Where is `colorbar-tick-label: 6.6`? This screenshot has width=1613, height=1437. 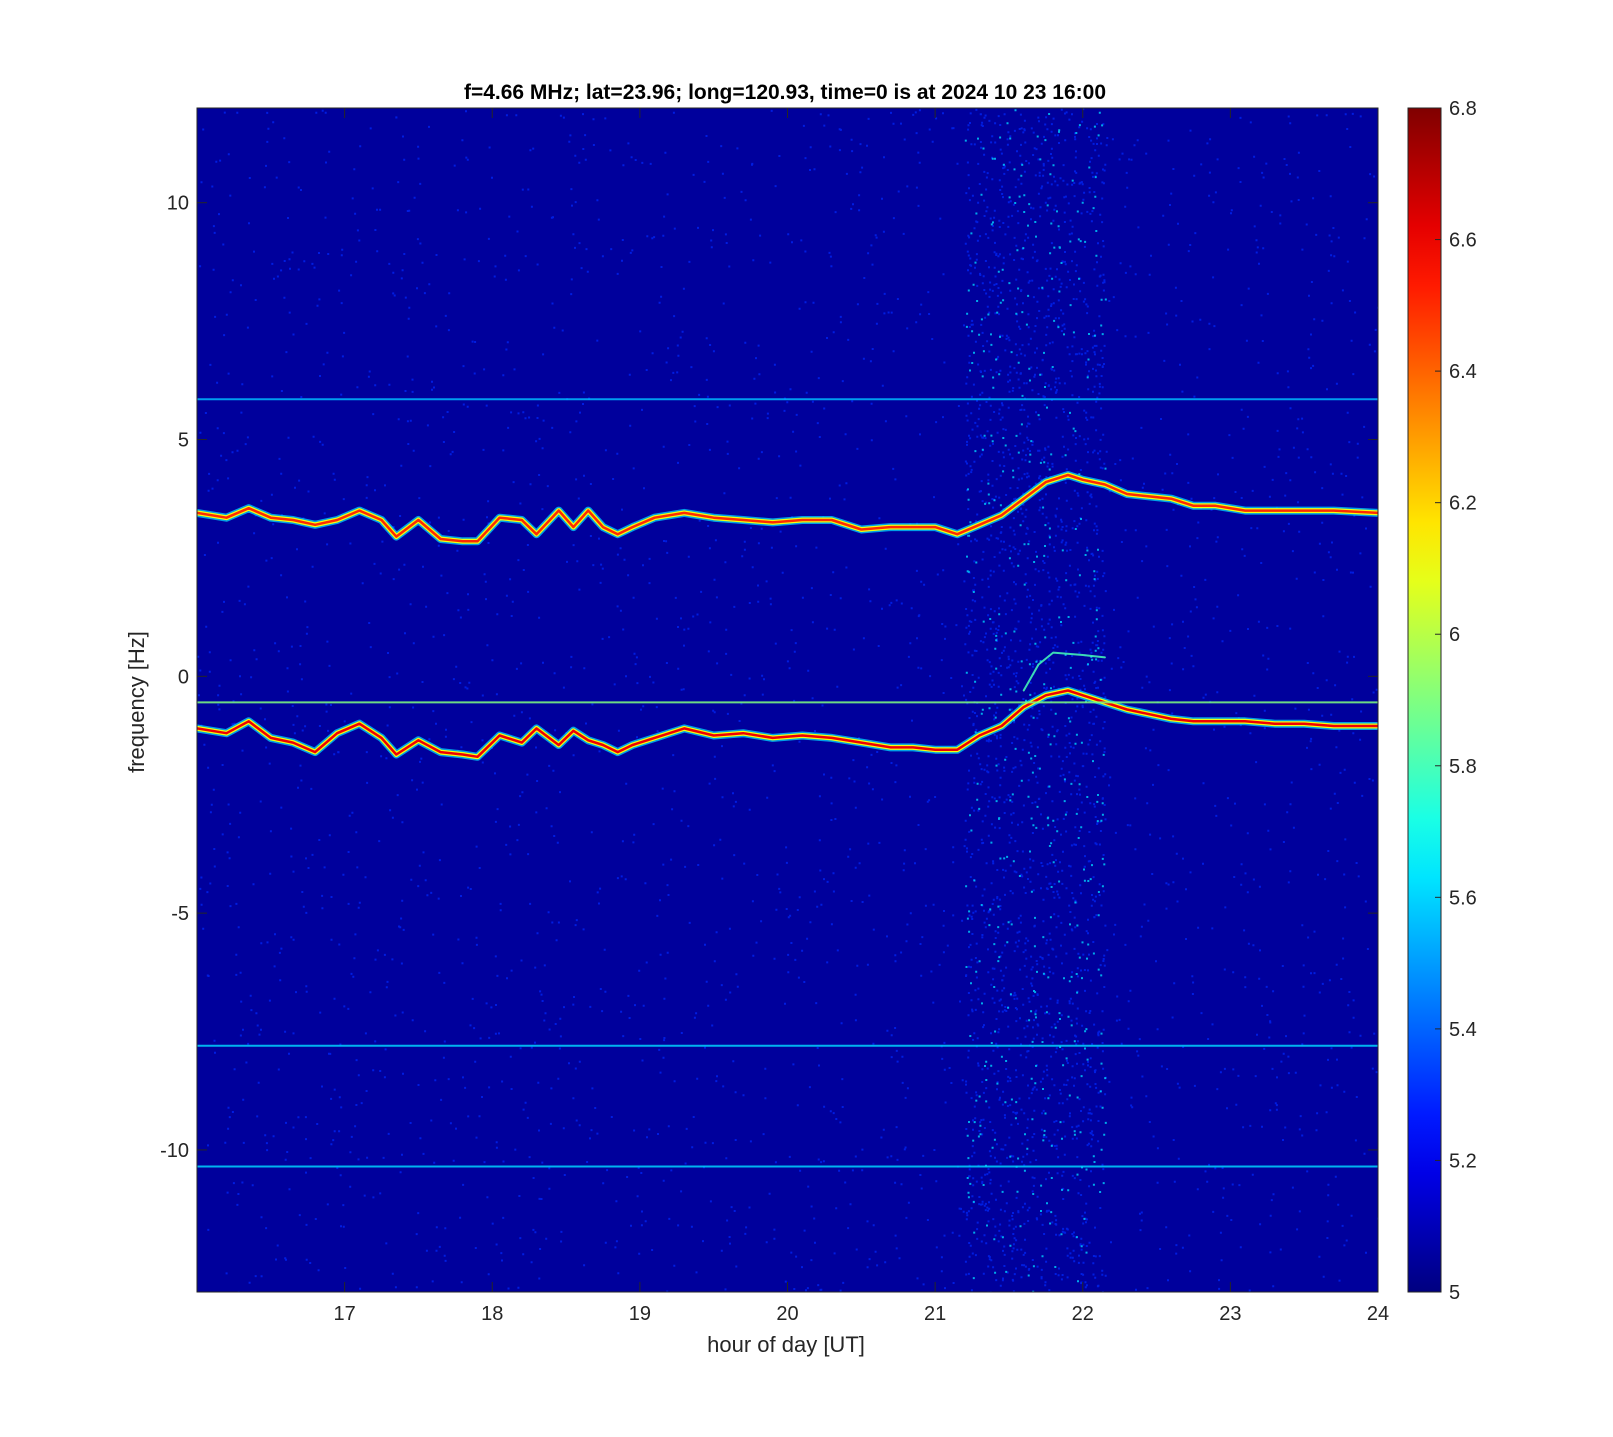
colorbar-tick-label: 6.6 is located at coordinates (1463, 241).